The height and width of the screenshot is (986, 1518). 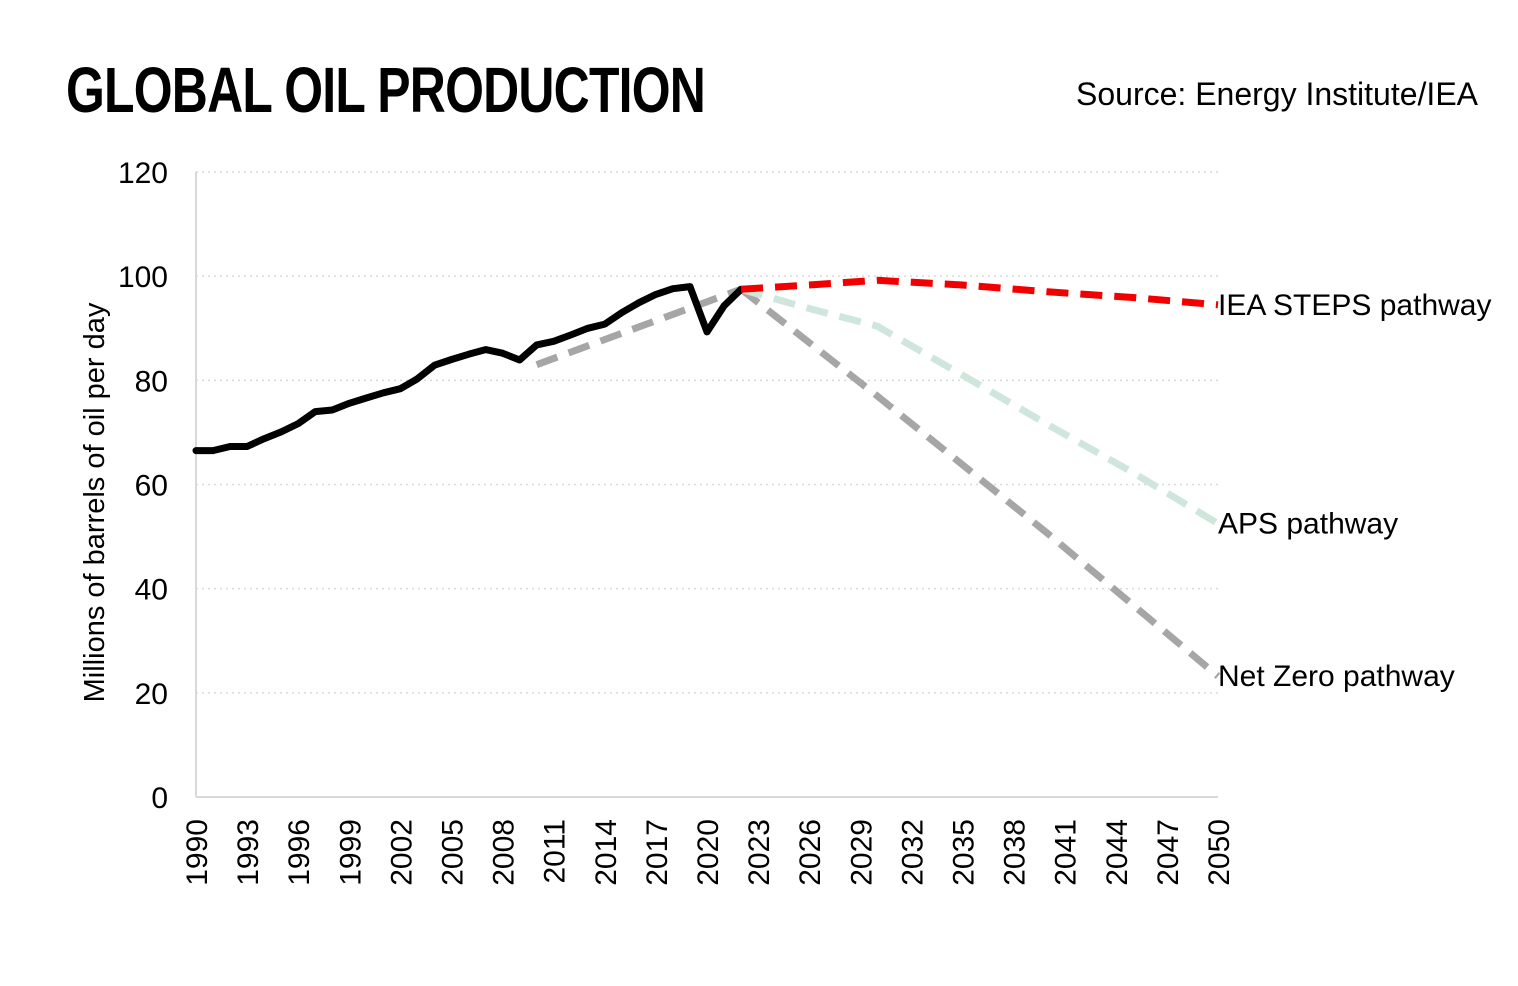 I want to click on y-tick-label: 40, so click(x=151, y=590).